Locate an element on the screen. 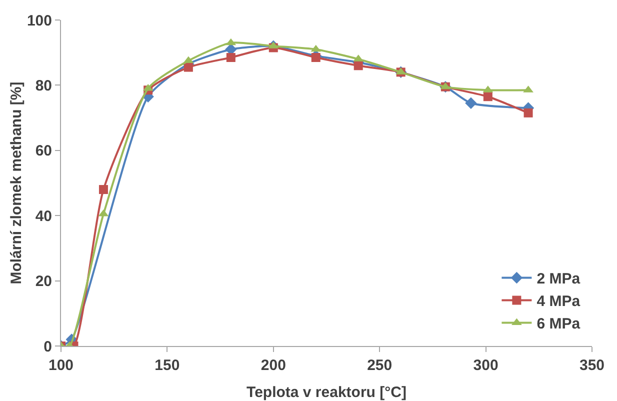  y-tick-label: 80 is located at coordinates (43, 85).